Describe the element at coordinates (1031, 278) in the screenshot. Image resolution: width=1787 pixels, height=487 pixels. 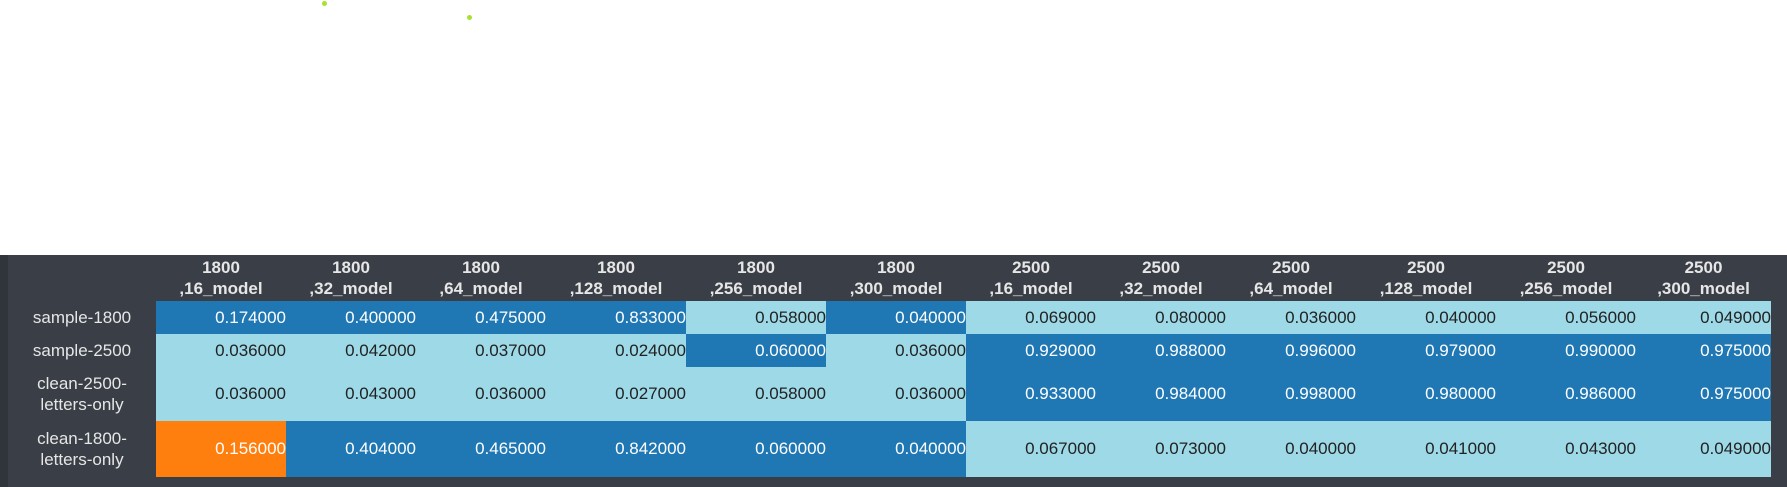
I see `column-header: 2500,16_model` at that location.